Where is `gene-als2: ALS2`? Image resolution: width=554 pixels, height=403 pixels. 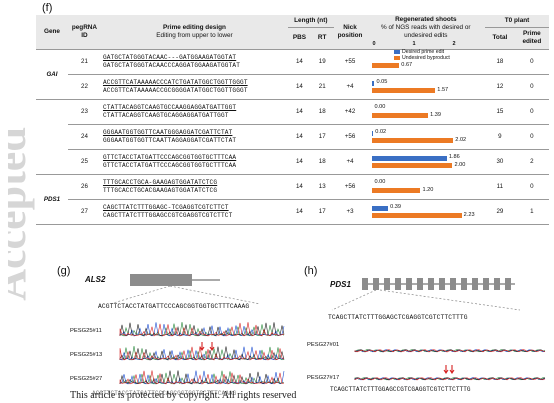
gene-als2: ALS2 is located at coordinates (95, 279).